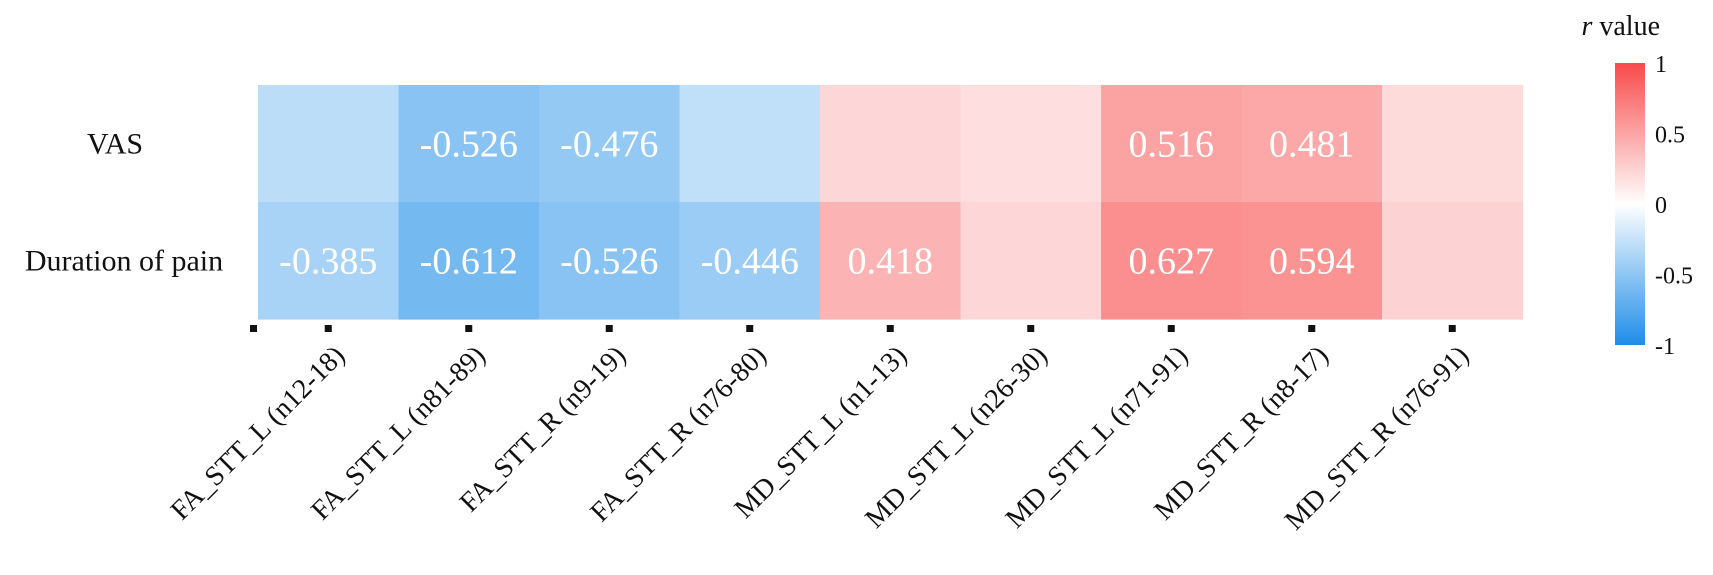 The height and width of the screenshot is (575, 1713). I want to click on cell-value-label: -0.385, so click(328, 262).